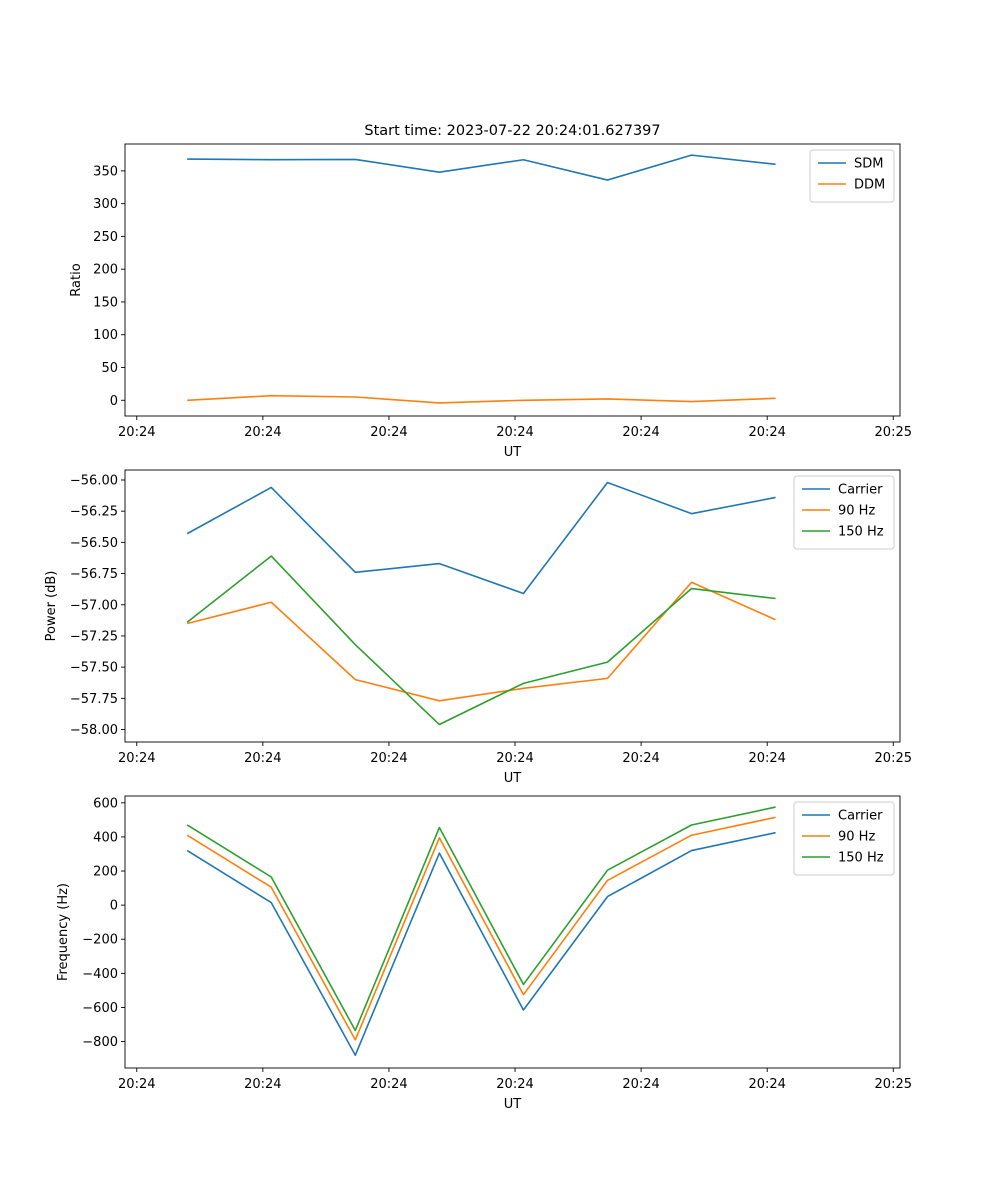 Image resolution: width=1000 pixels, height=1200 pixels. What do you see at coordinates (105, 171) in the screenshot?
I see `y-tick-label: 350` at bounding box center [105, 171].